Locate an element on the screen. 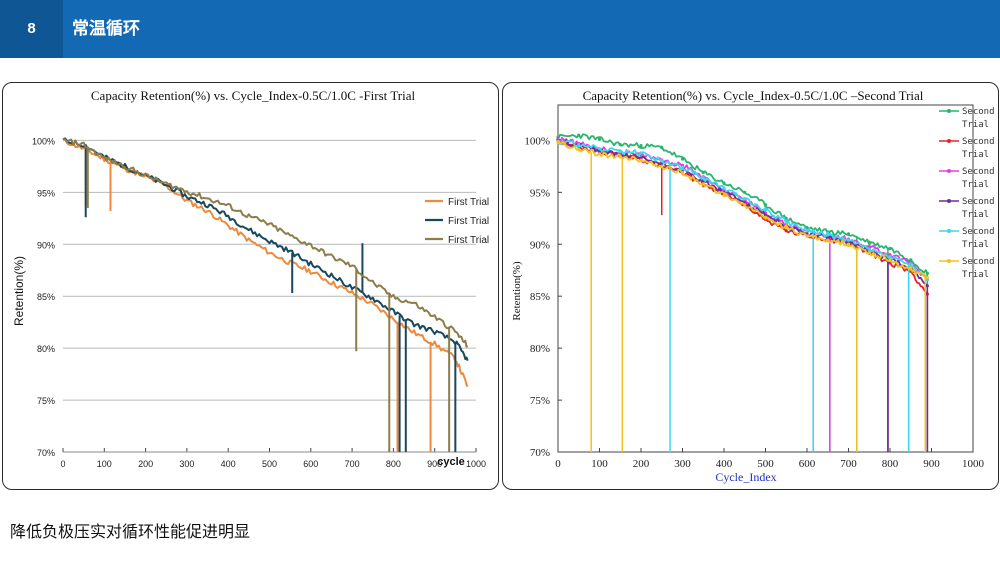  y-tick-label: 80% is located at coordinates (540, 349).